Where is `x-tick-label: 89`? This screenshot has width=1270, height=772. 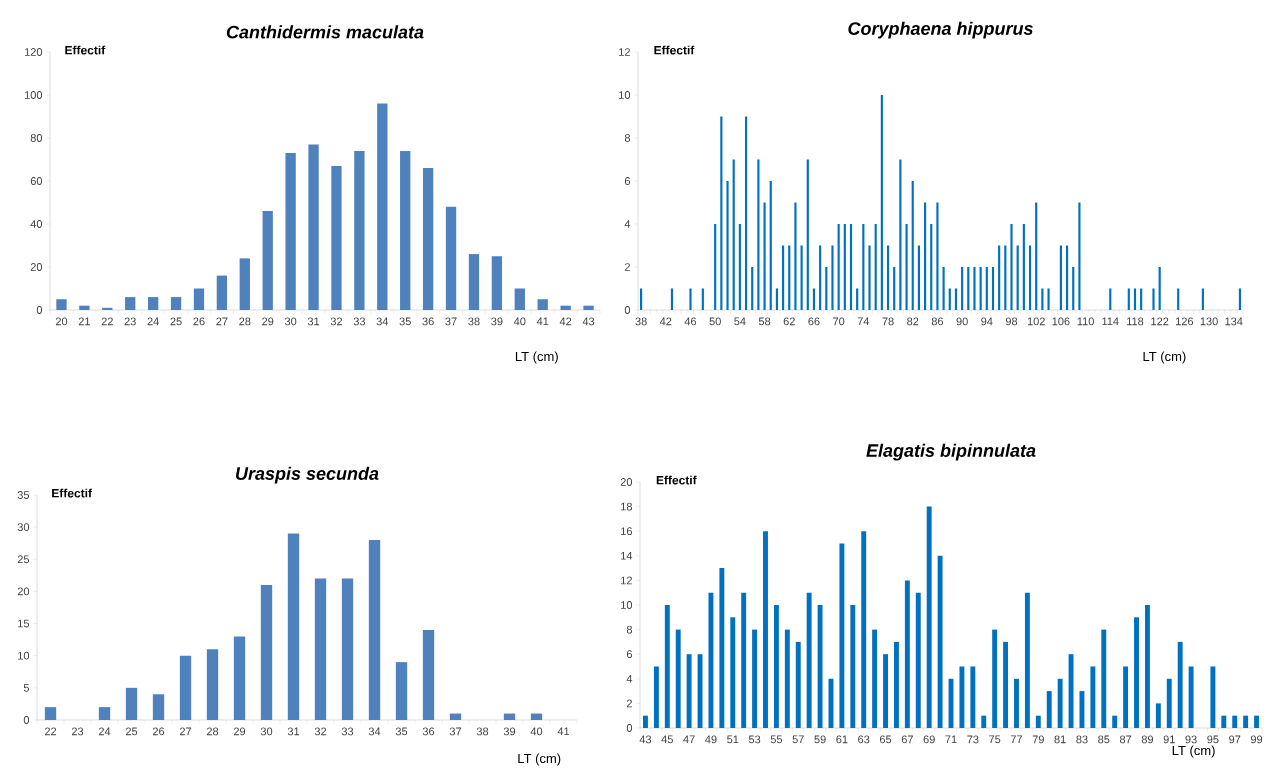 x-tick-label: 89 is located at coordinates (1147, 739).